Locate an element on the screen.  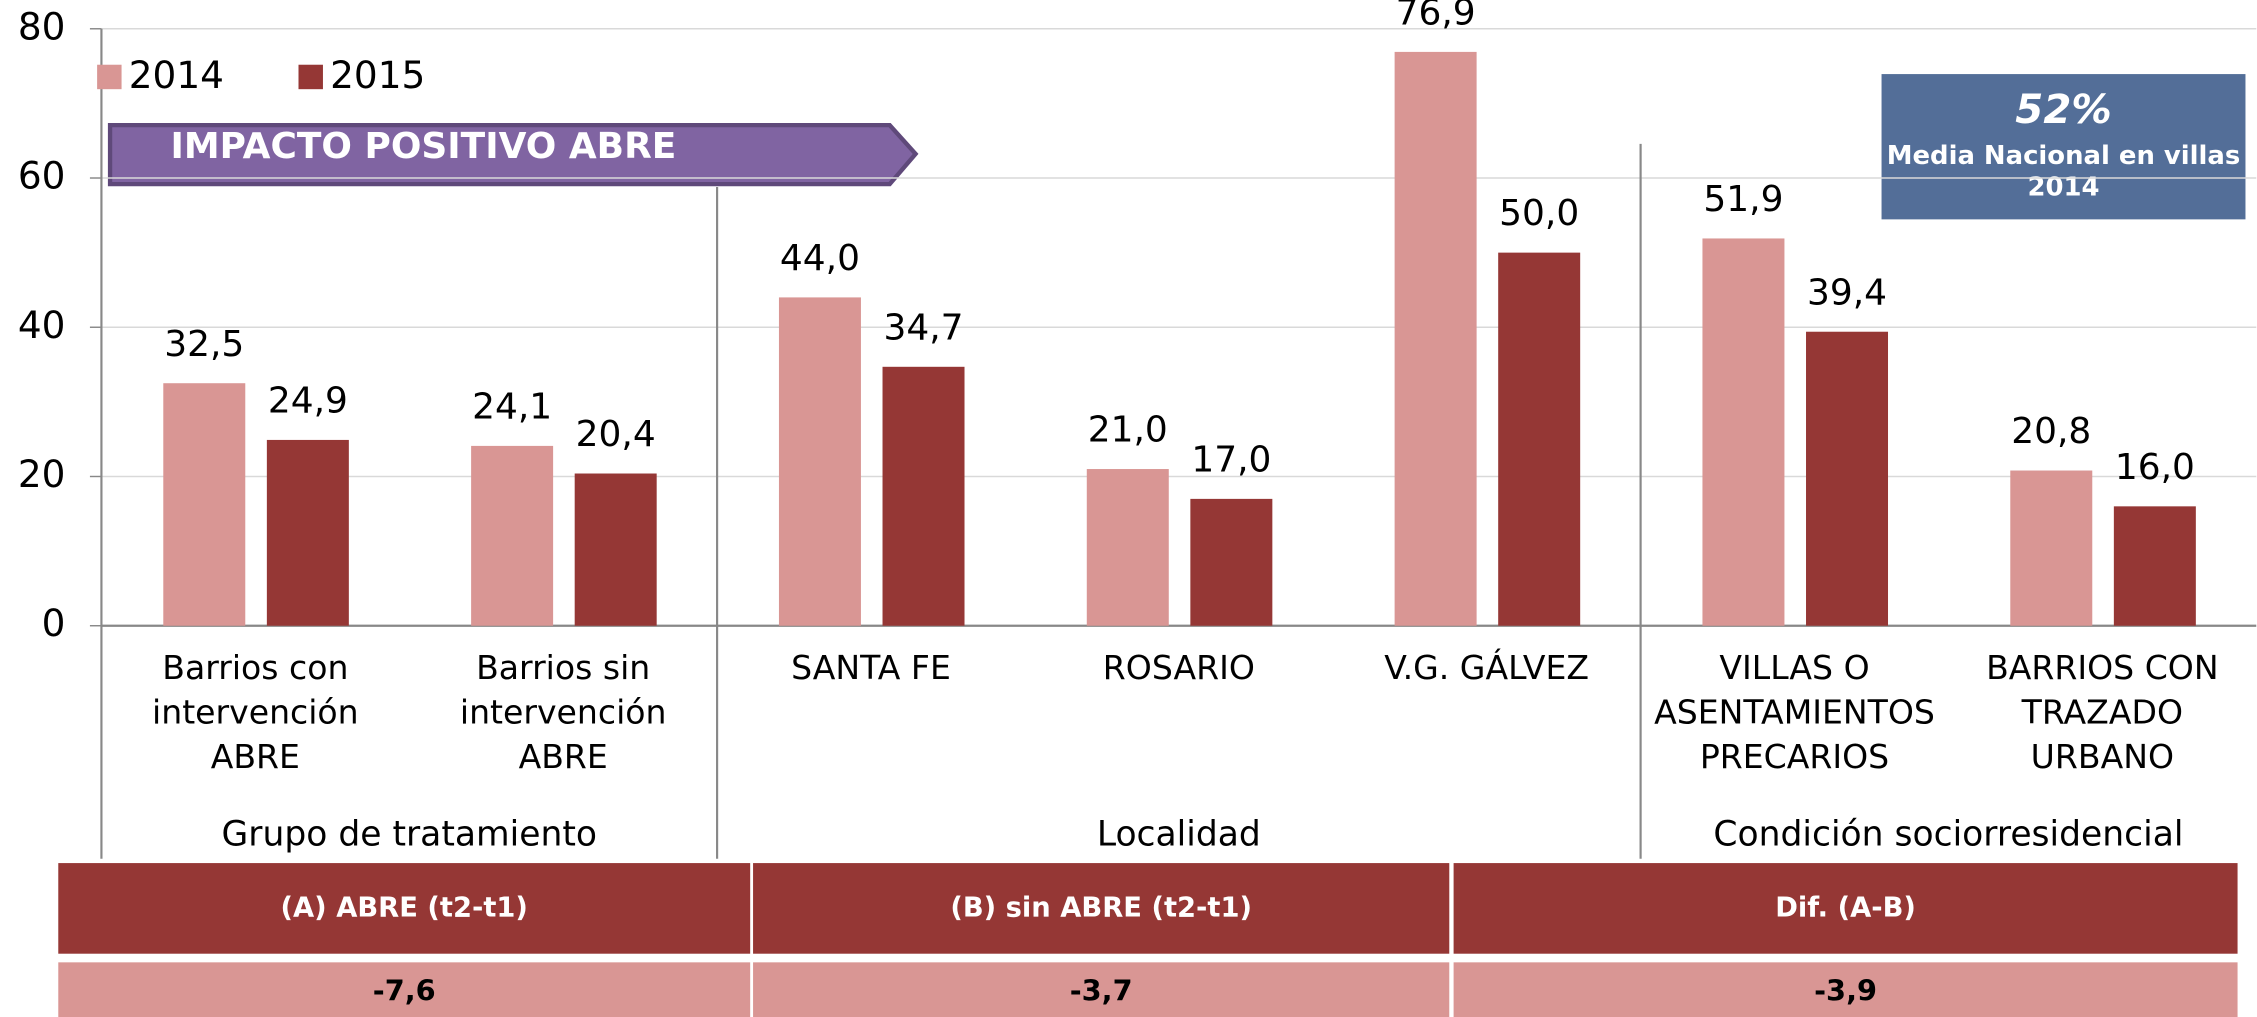
x-tick-label-box: Barrios con intervención ABRE is located at coordinates (255, 713).